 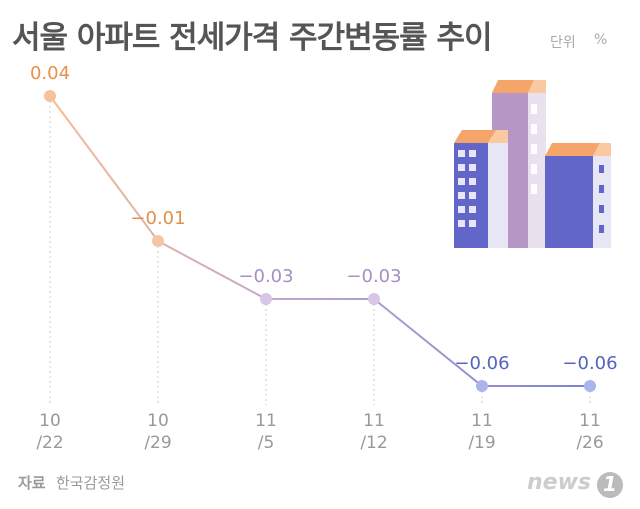 What do you see at coordinates (91, 483) in the screenshot?
I see `source: 한국감정원` at bounding box center [91, 483].